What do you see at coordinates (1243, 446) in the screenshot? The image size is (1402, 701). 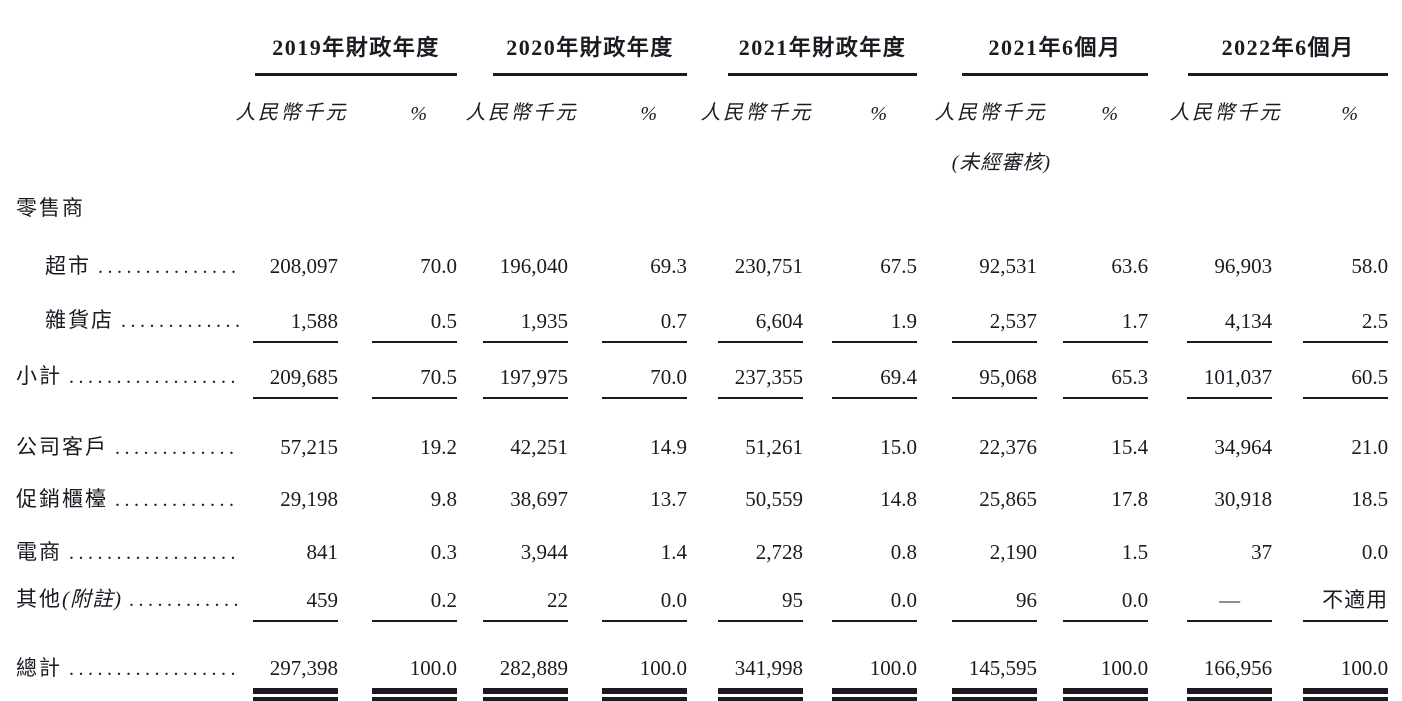 I see `cell-amount: 34,964` at bounding box center [1243, 446].